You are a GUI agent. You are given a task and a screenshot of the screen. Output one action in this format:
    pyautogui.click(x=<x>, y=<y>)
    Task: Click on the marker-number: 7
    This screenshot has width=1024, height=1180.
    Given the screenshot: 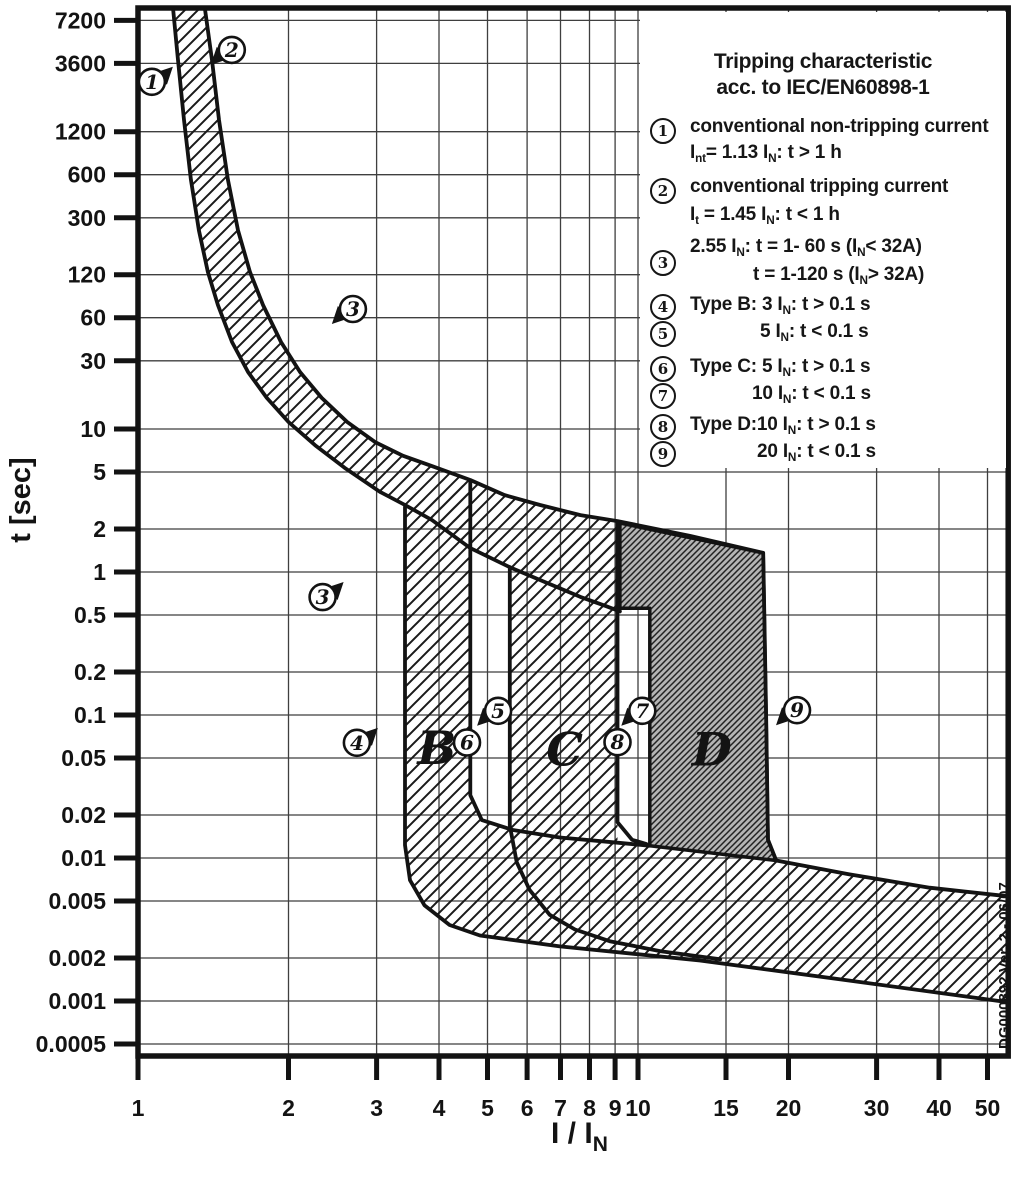 What is the action you would take?
    pyautogui.click(x=642, y=711)
    